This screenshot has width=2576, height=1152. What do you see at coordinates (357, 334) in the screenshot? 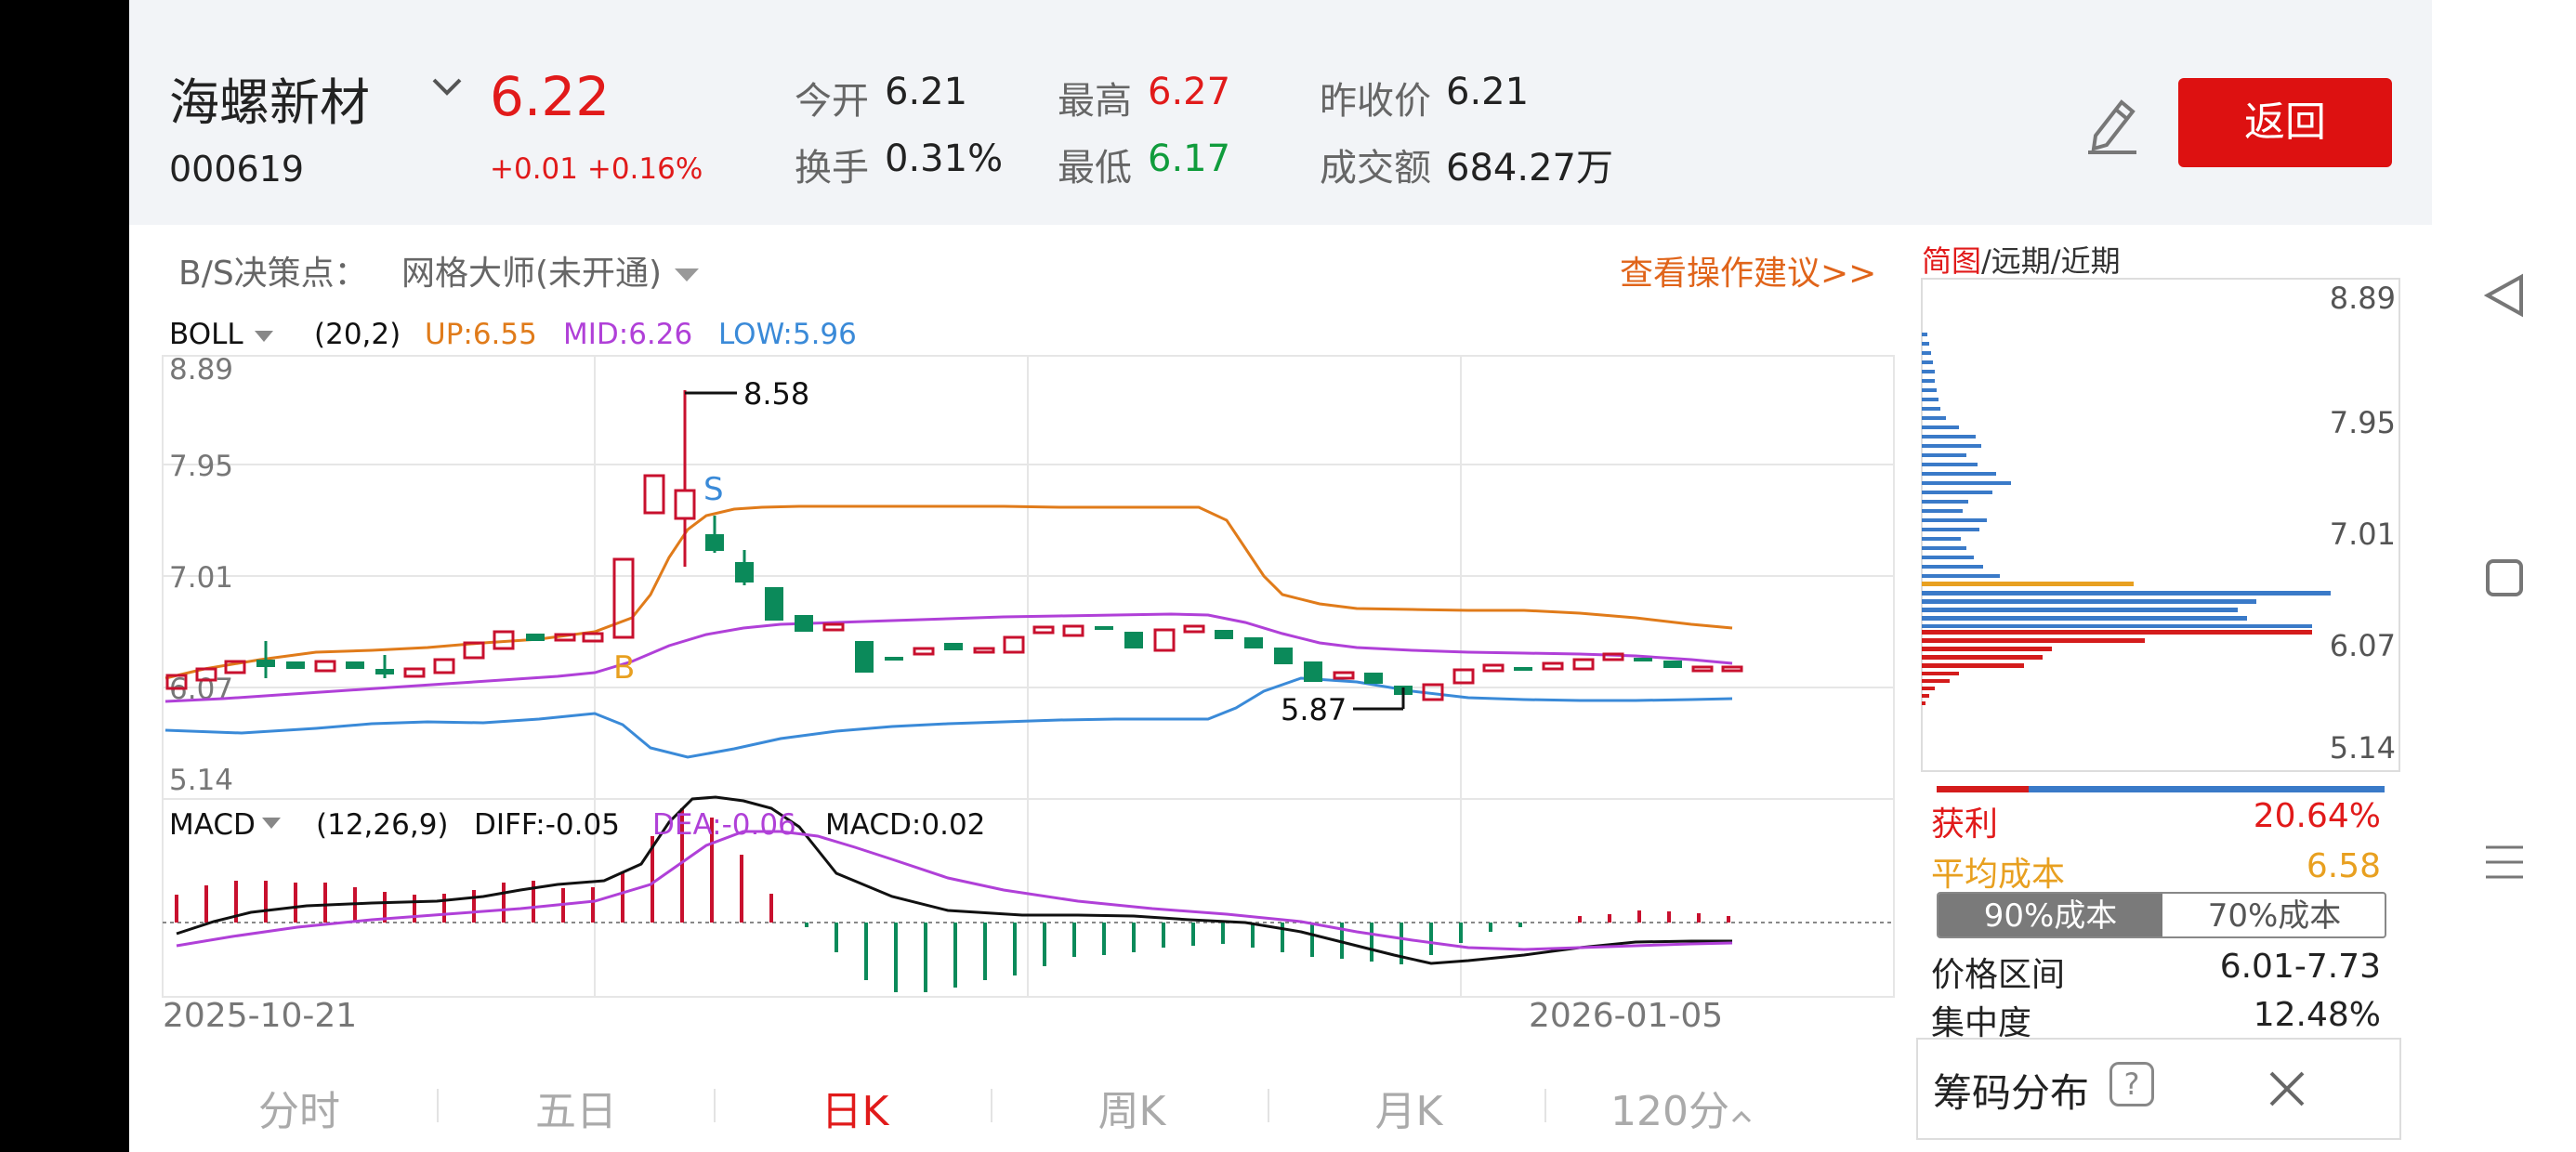
I see `boll-params: (20,2)` at bounding box center [357, 334].